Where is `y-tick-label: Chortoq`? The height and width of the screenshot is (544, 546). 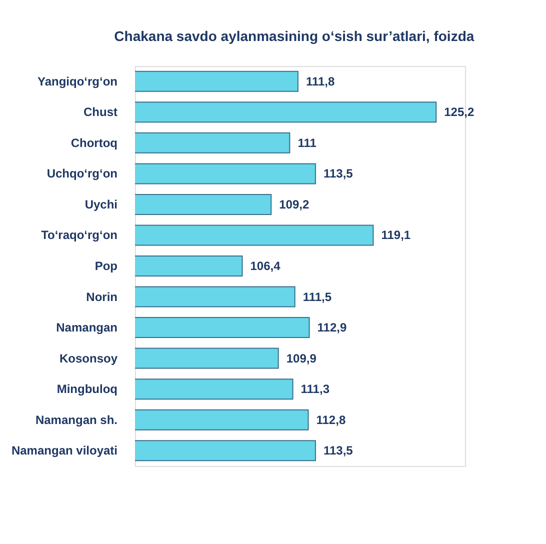
y-tick-label: Chortoq is located at coordinates (94, 143).